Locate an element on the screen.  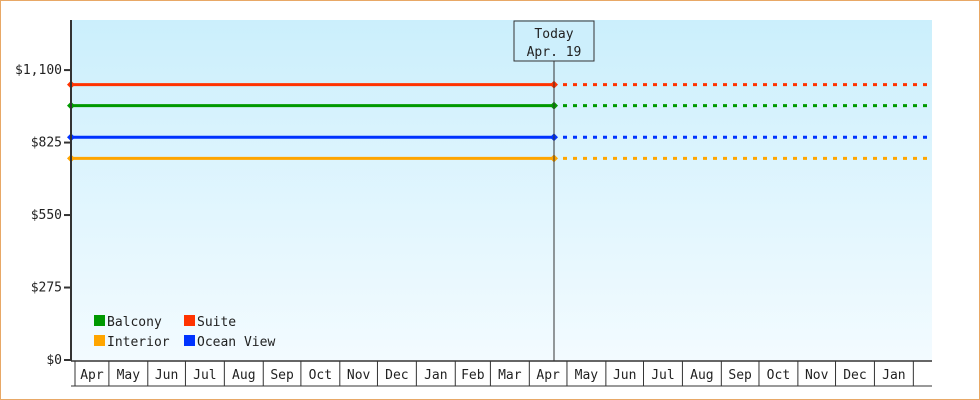
legend-label: Ocean View is located at coordinates (236, 342).